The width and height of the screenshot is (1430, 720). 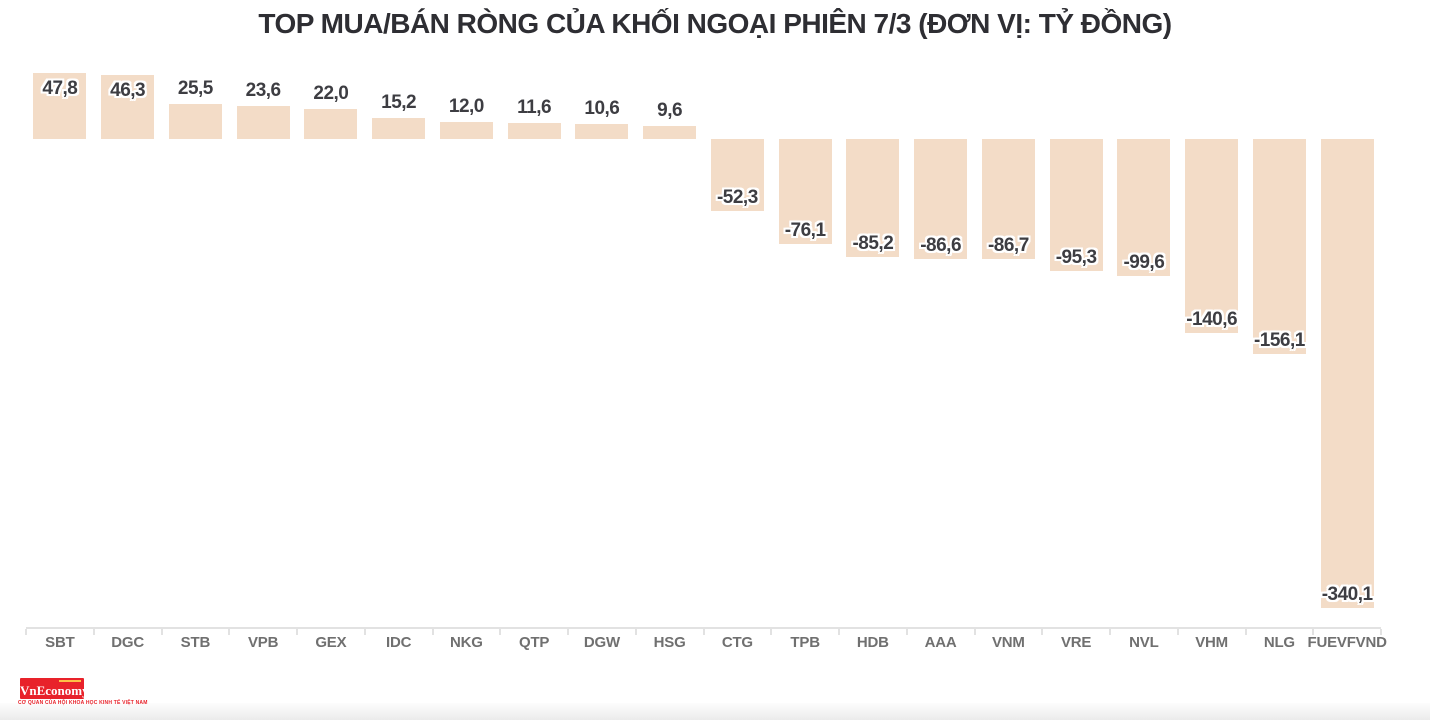 What do you see at coordinates (1144, 642) in the screenshot?
I see `category-label-nvl: NVL` at bounding box center [1144, 642].